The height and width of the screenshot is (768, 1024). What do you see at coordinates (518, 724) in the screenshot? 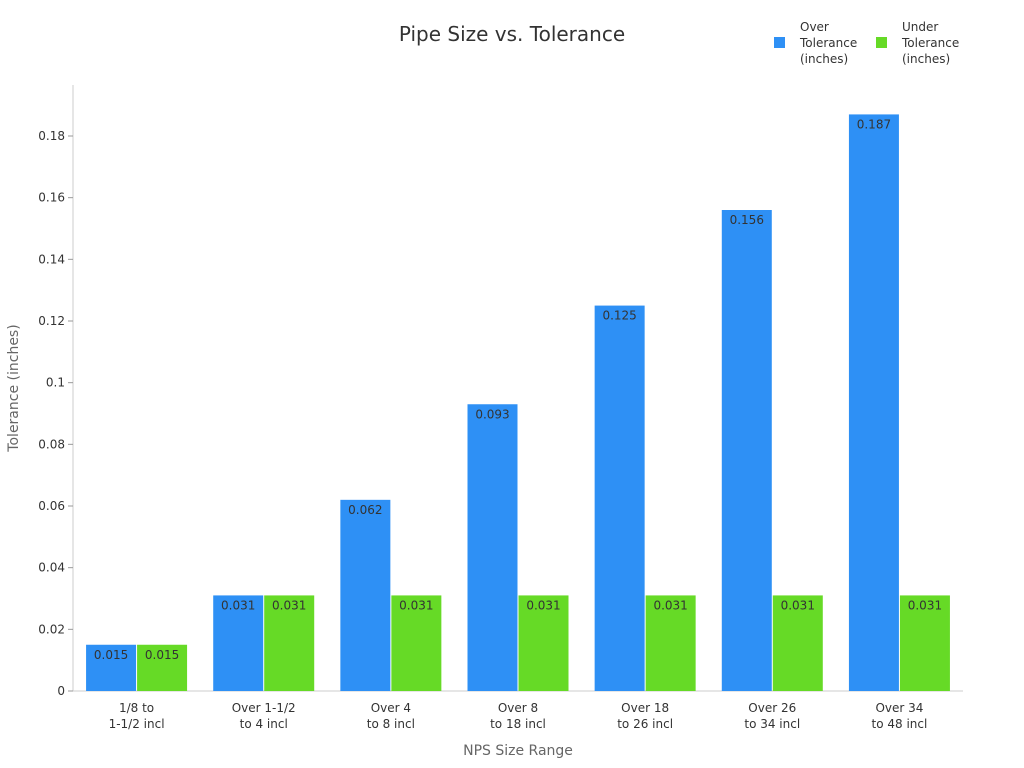
I see `x-tick-label: to 18 incl` at bounding box center [518, 724].